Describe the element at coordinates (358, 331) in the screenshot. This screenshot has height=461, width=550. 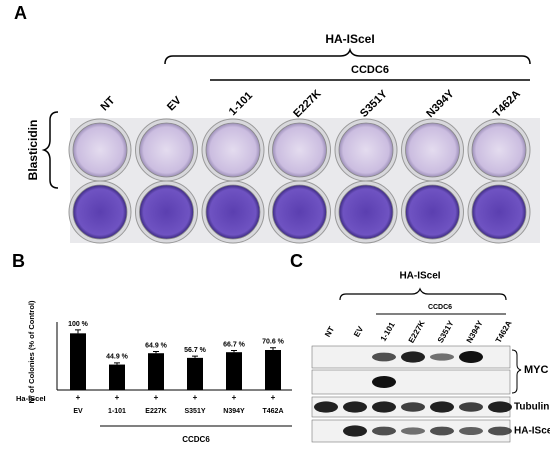
I see `lane-label: EV` at that location.